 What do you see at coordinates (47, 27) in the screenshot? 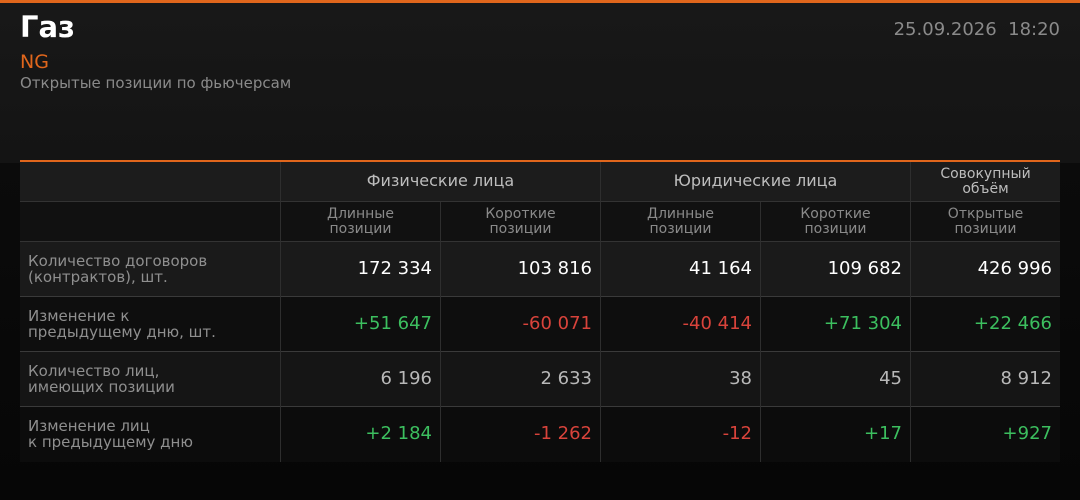
I see `title: Газ` at bounding box center [47, 27].